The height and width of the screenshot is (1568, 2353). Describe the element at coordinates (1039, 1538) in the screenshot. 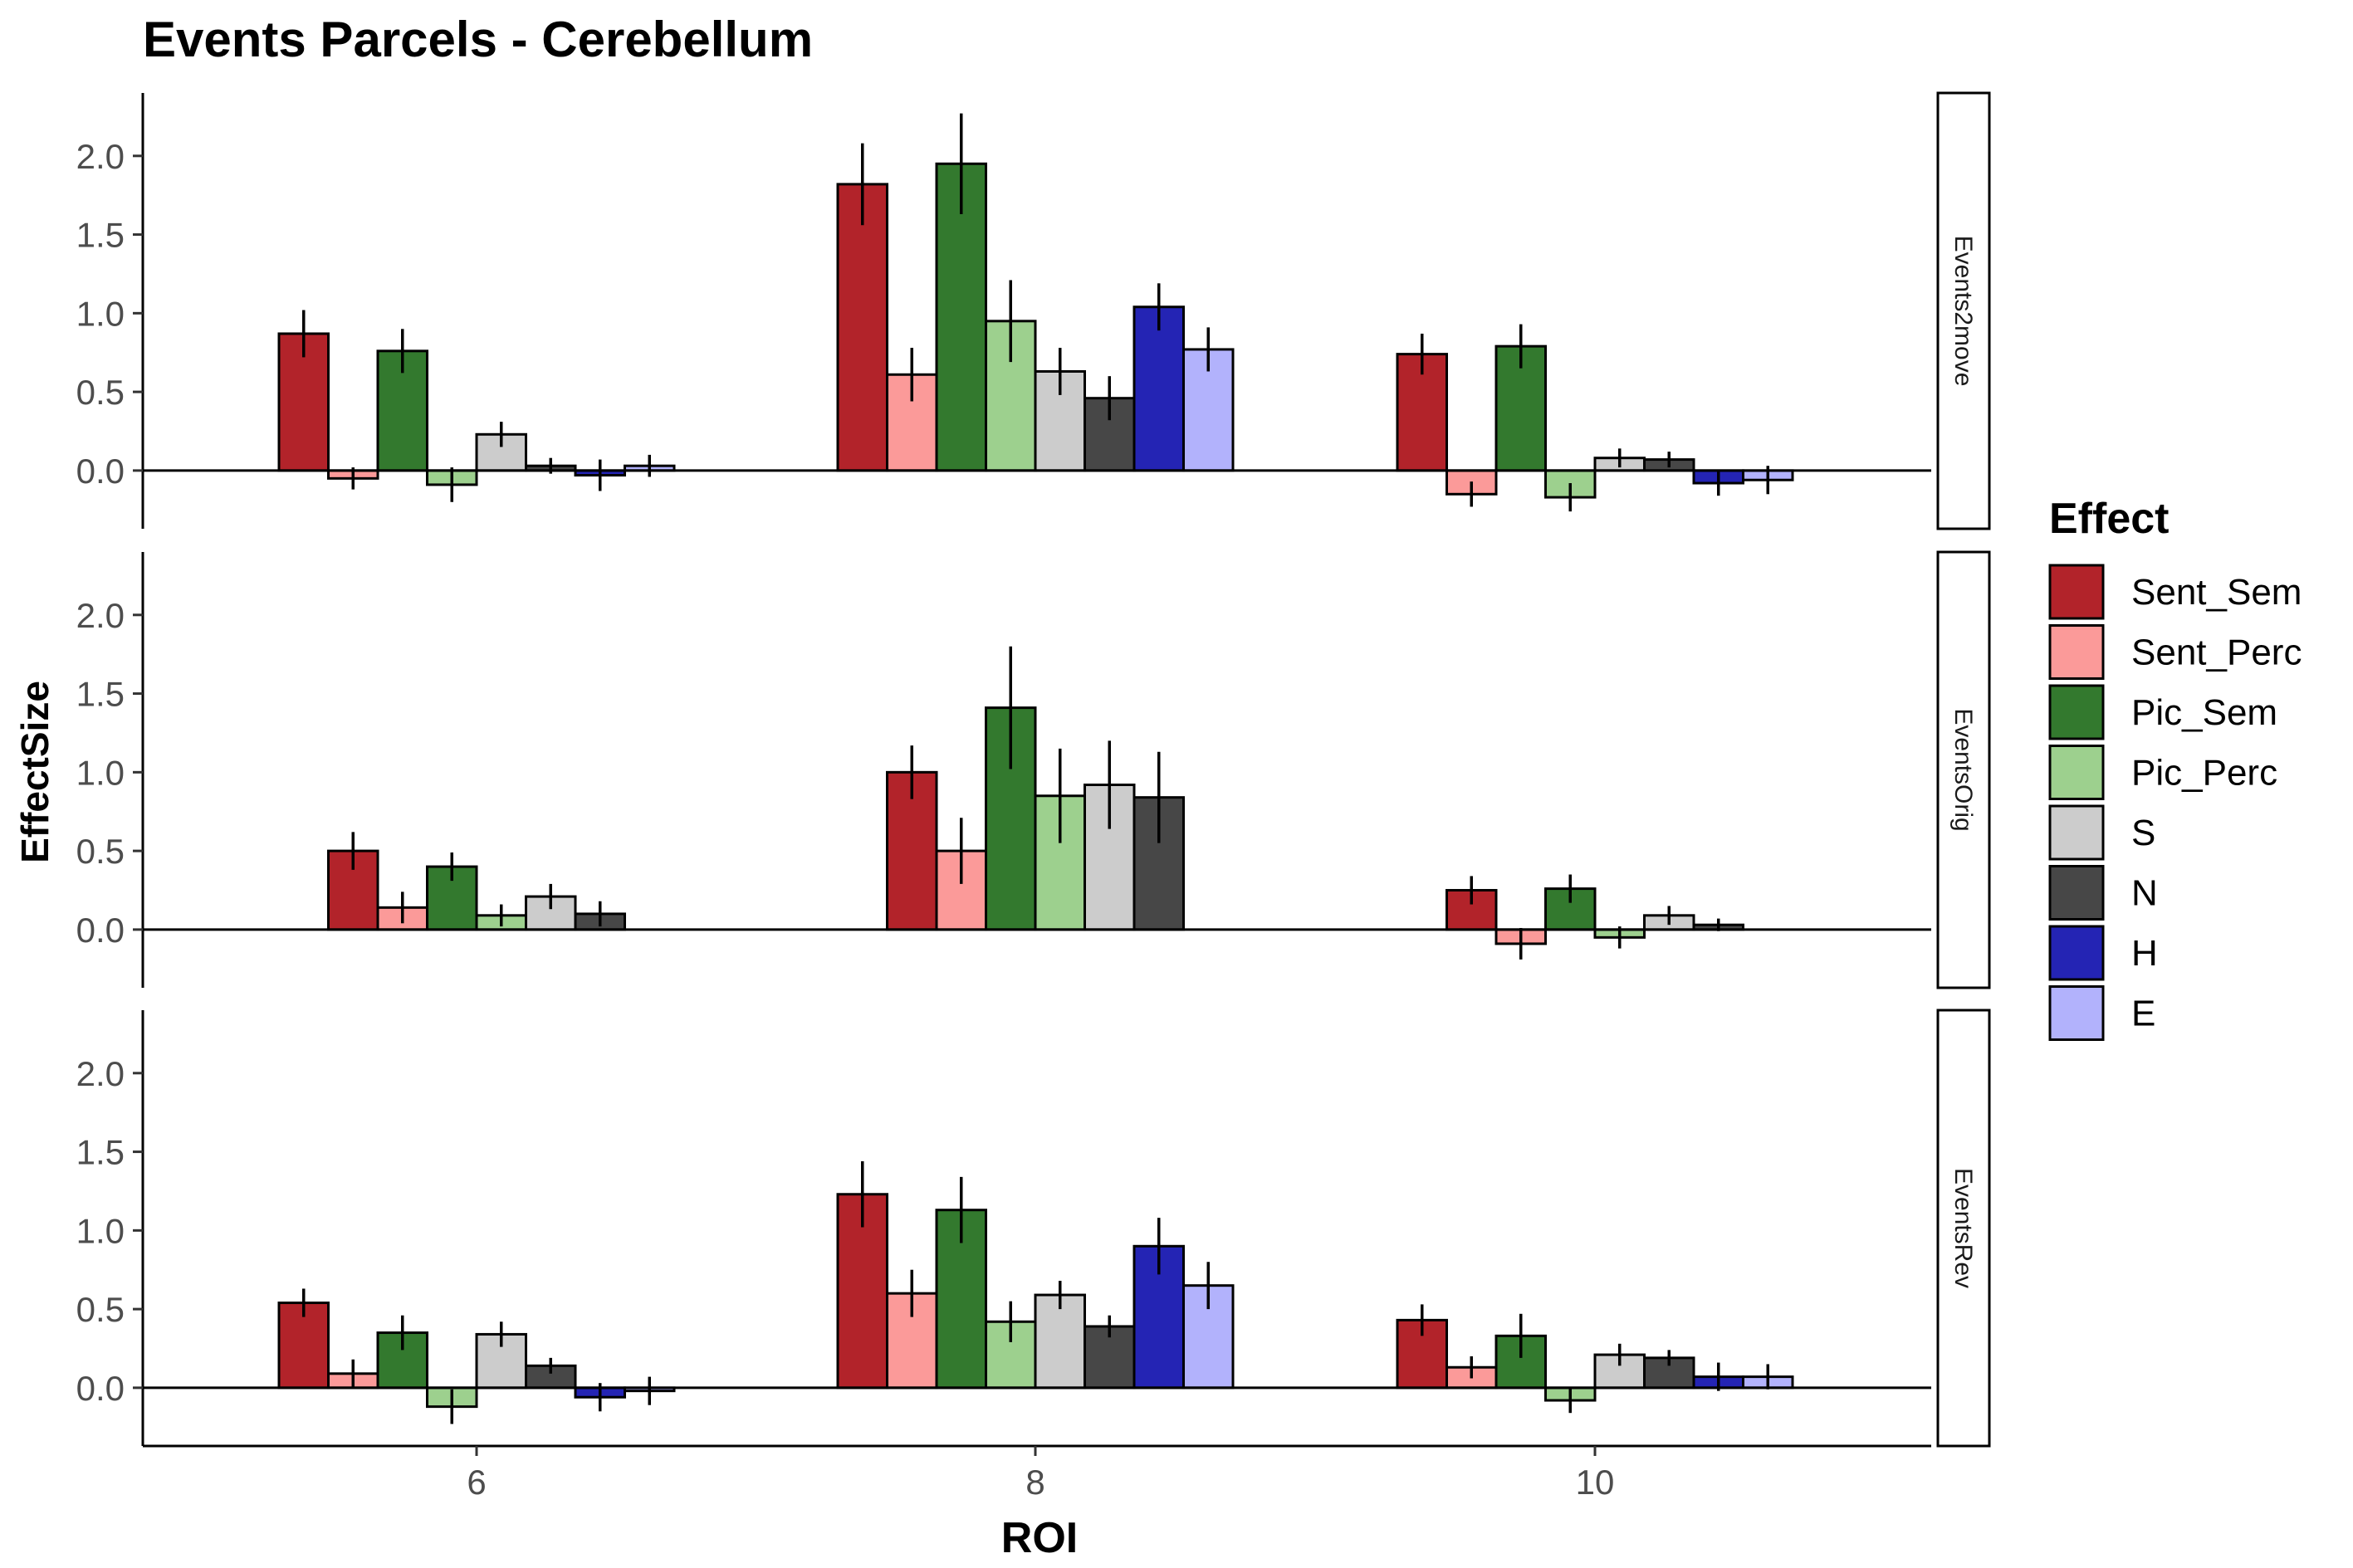

I see `x-axis-label: ROI` at that location.